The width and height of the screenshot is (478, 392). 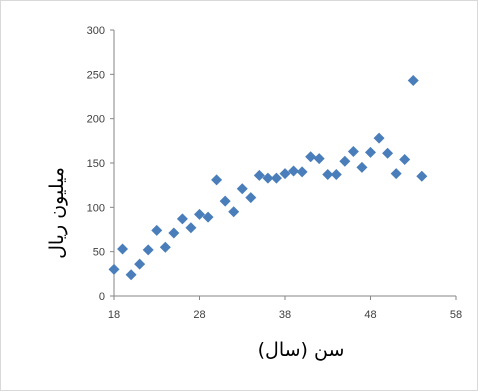 I want to click on y-tick-label: 150, so click(x=96, y=164).